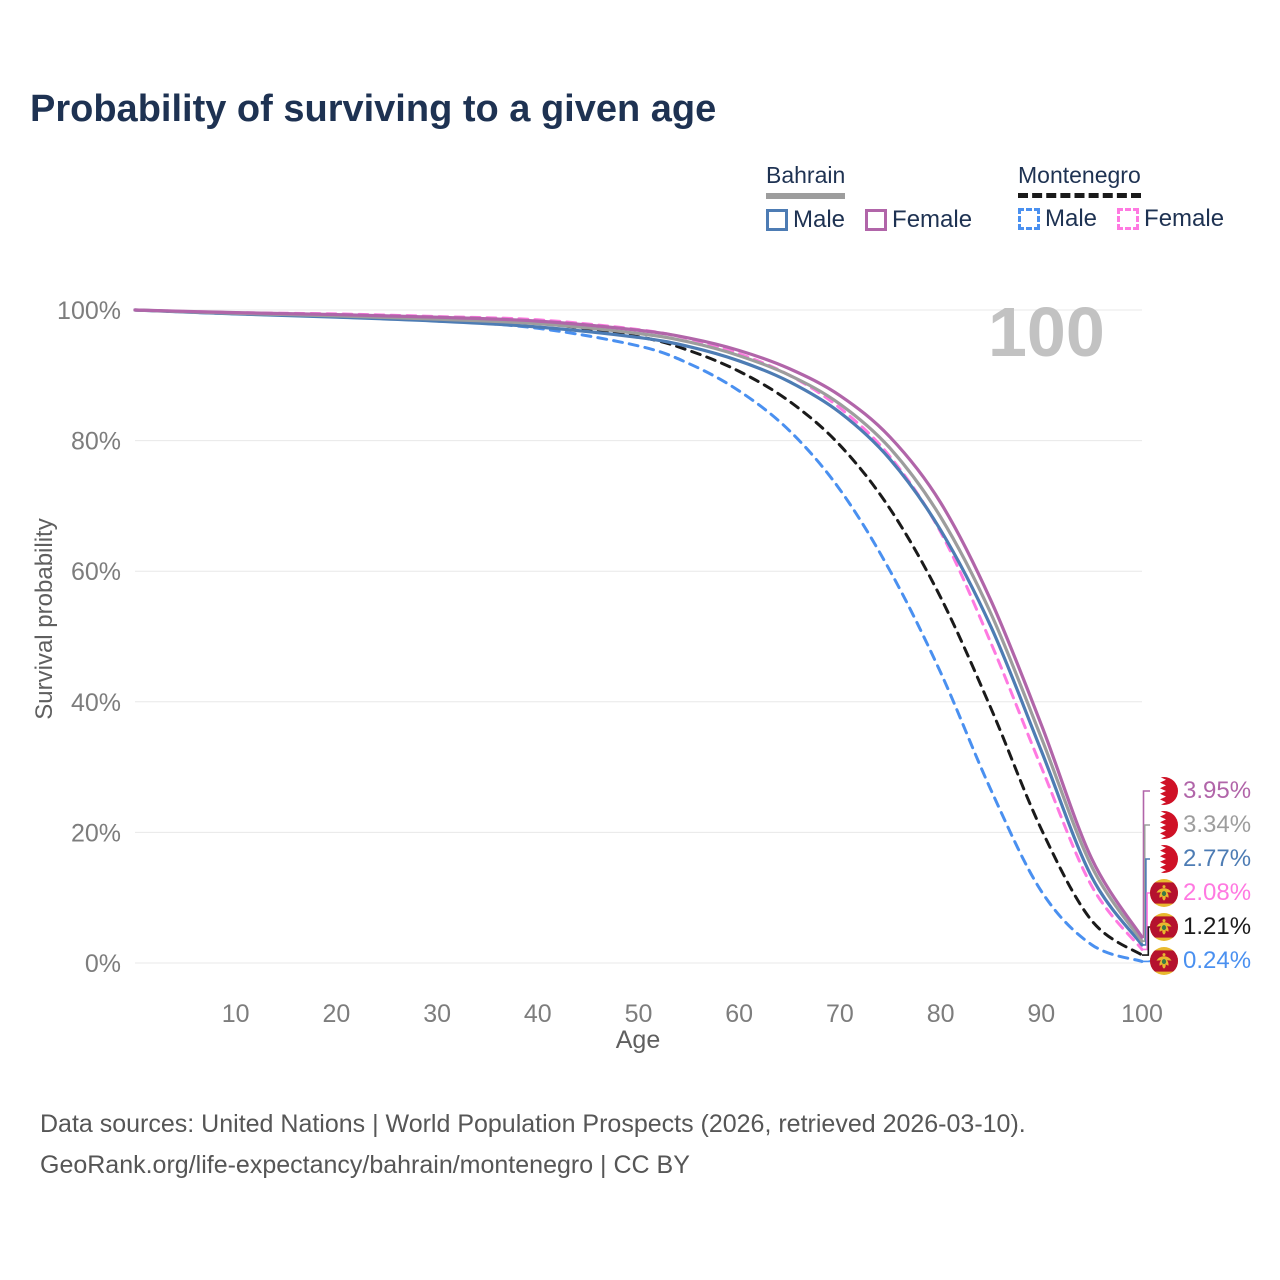 The width and height of the screenshot is (1280, 1280). I want to click on y-tick-label: 20%, so click(96, 833).